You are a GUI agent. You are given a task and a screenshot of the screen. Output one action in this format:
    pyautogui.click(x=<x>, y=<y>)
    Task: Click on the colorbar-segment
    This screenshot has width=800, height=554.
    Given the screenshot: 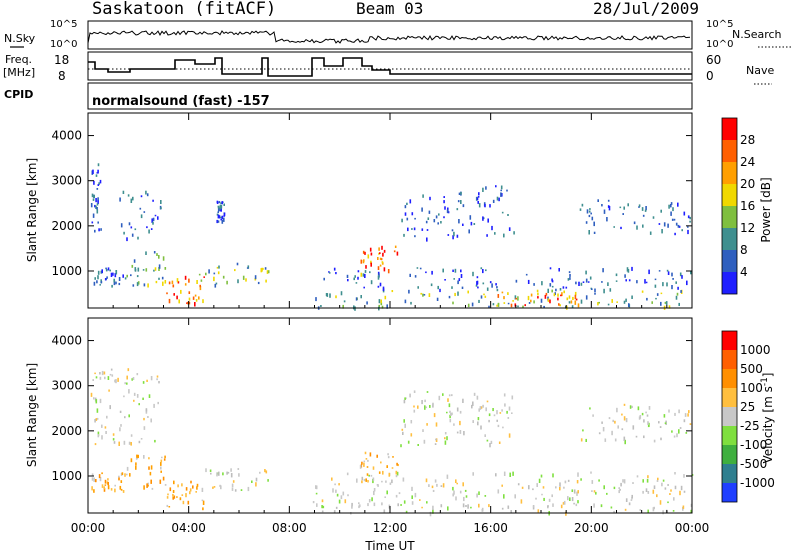 What is the action you would take?
    pyautogui.click(x=729, y=473)
    